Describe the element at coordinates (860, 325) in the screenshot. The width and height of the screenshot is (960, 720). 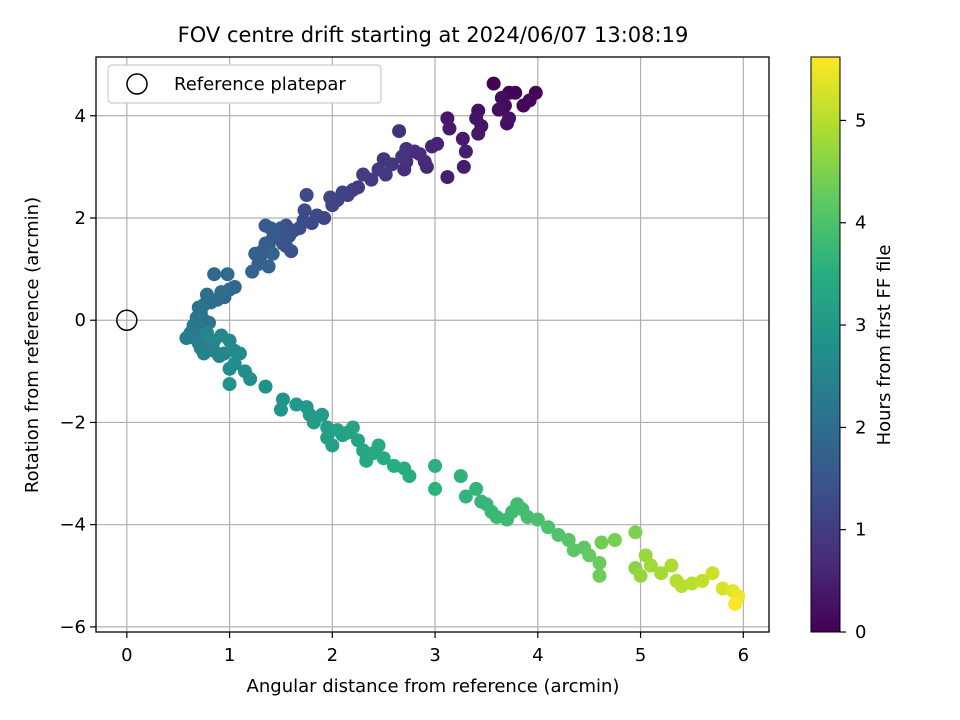
I see `colorbar-tick-label: 3` at that location.